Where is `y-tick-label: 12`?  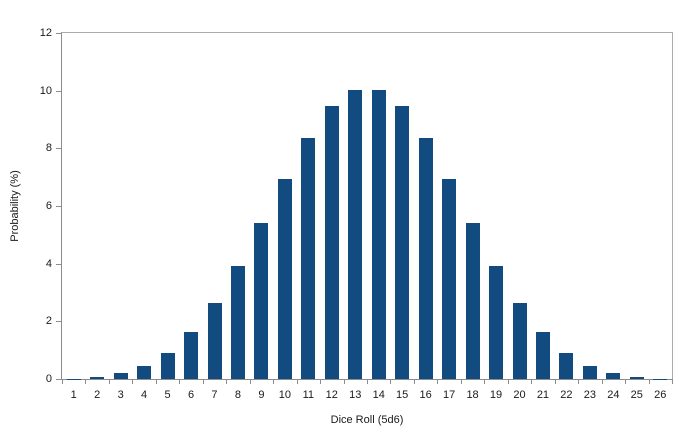
y-tick-label: 12 is located at coordinates (45, 33).